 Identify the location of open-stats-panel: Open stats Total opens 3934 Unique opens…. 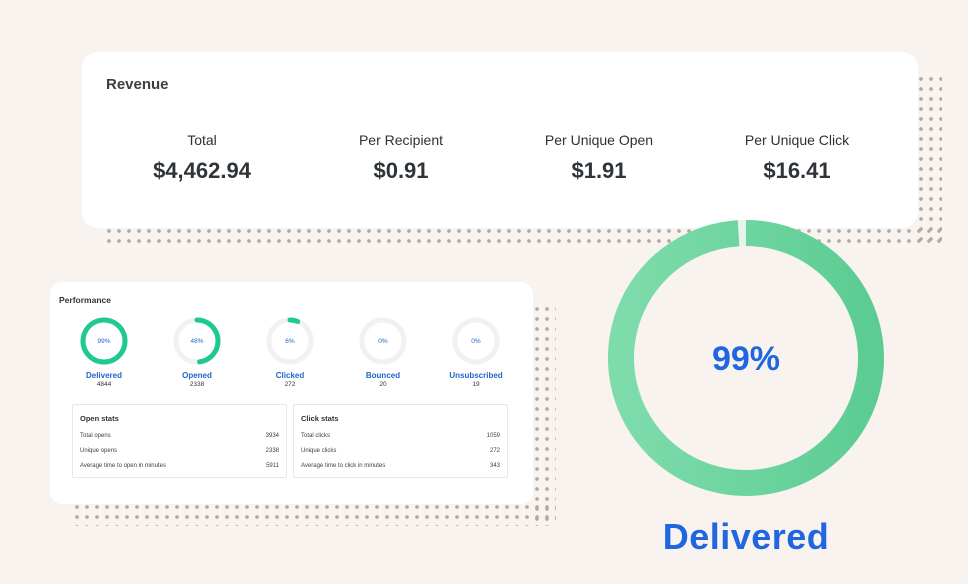
(179, 441).